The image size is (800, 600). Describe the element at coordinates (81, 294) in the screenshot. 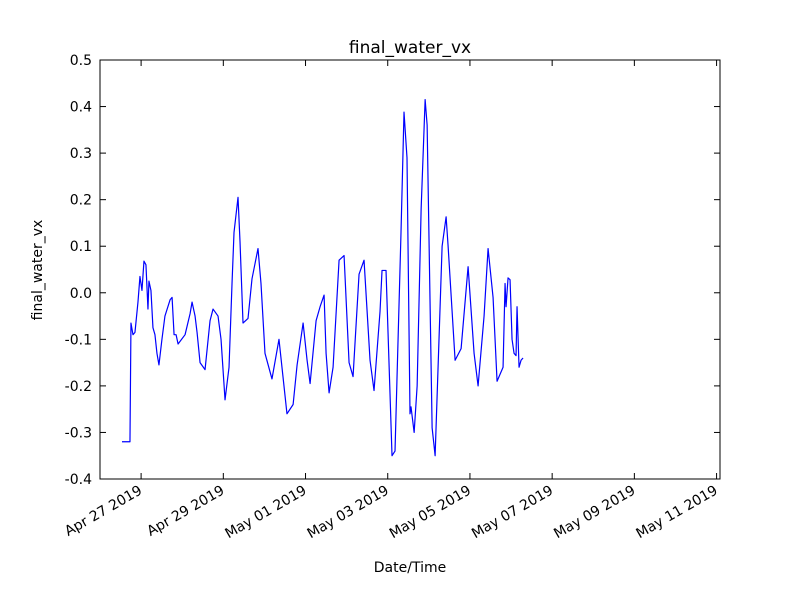

I see `y-tick-label: 0.0` at that location.